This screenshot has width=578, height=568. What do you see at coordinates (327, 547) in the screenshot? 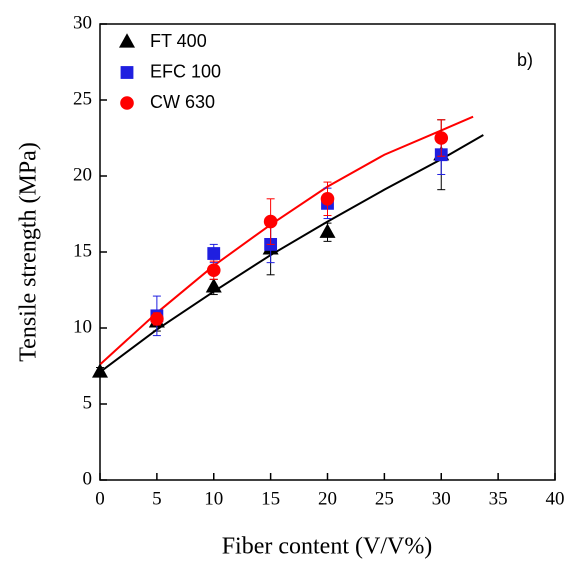
I see `x-axis-title: Fiber content (V/V%)` at bounding box center [327, 547].